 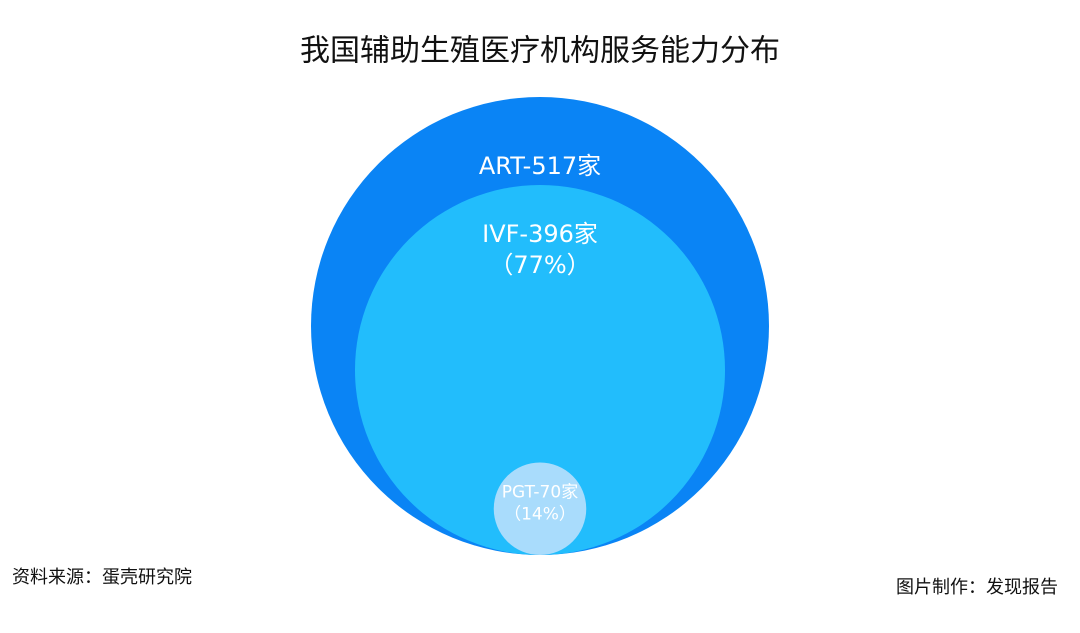 I want to click on value-label: PGT-70家, so click(x=540, y=492).